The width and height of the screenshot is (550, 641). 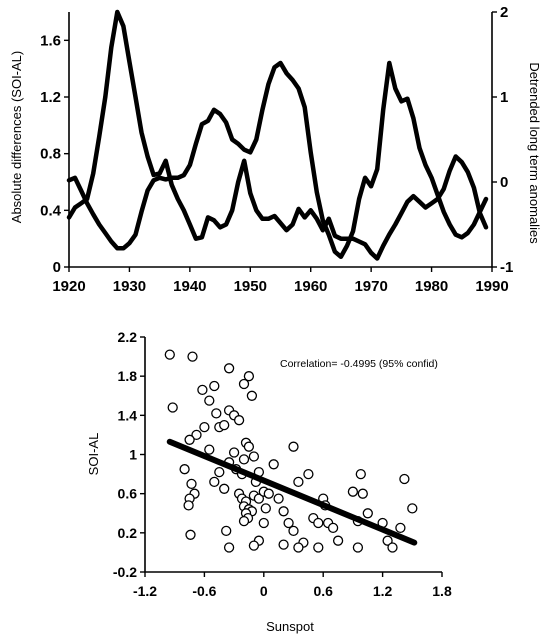 What do you see at coordinates (125, 572) in the screenshot?
I see `bottom-y-tick-label: -0.2` at bounding box center [125, 572].